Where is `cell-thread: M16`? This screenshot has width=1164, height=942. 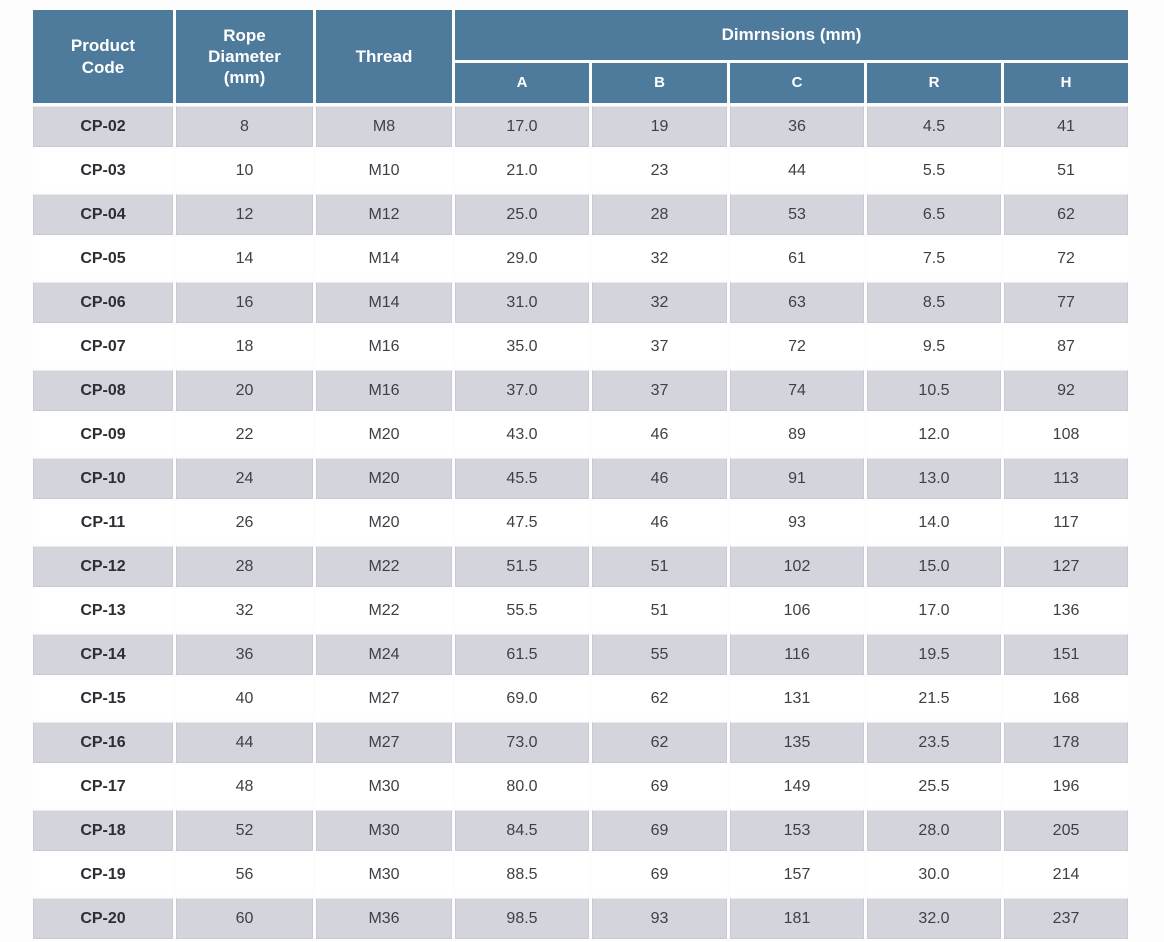 cell-thread: M16 is located at coordinates (384, 390).